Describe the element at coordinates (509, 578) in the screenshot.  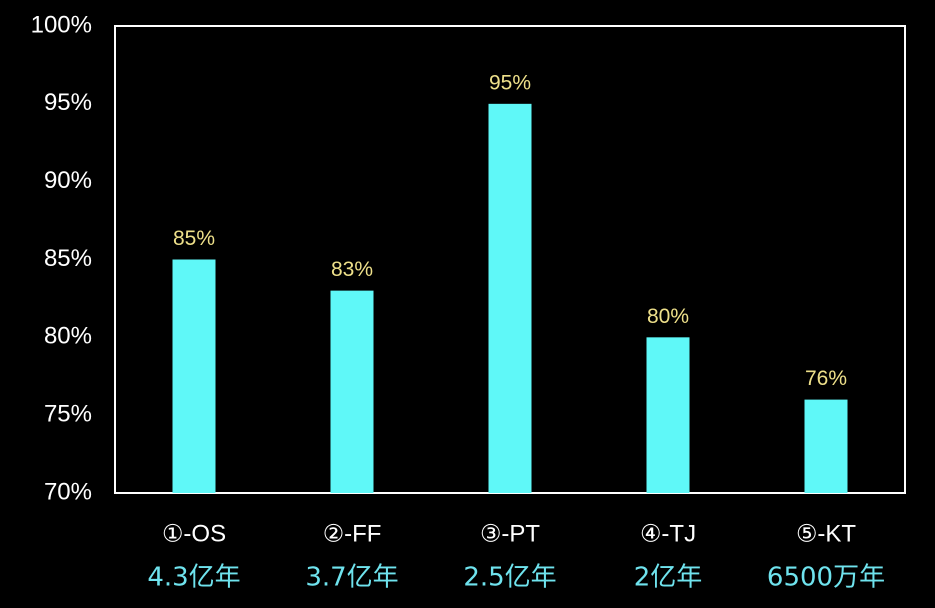
I see `x-sub-label: 2.5亿年` at that location.